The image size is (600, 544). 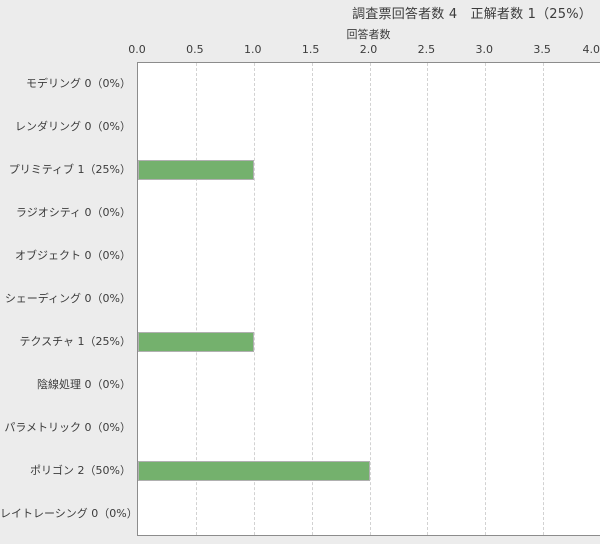 I want to click on y-tick-label: モデリング 0（0%）, so click(x=78, y=83).